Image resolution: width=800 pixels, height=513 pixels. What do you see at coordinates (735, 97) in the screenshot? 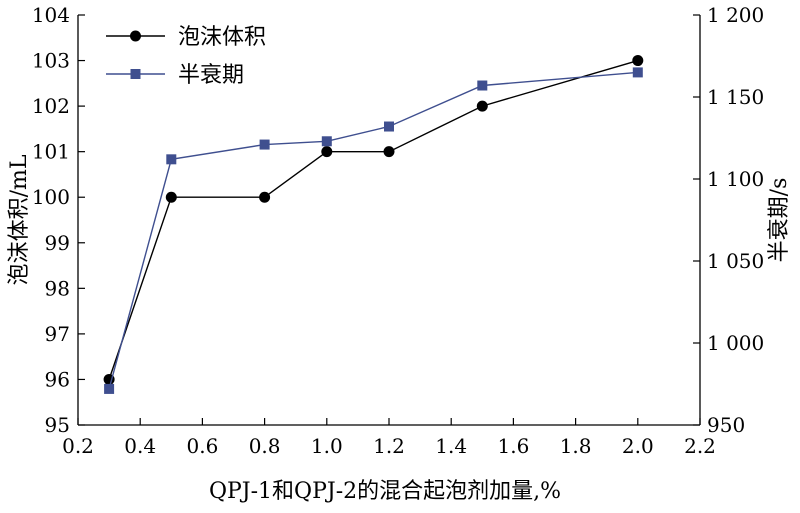
I see `y-right-tick-label: 1 150` at bounding box center [735, 97].